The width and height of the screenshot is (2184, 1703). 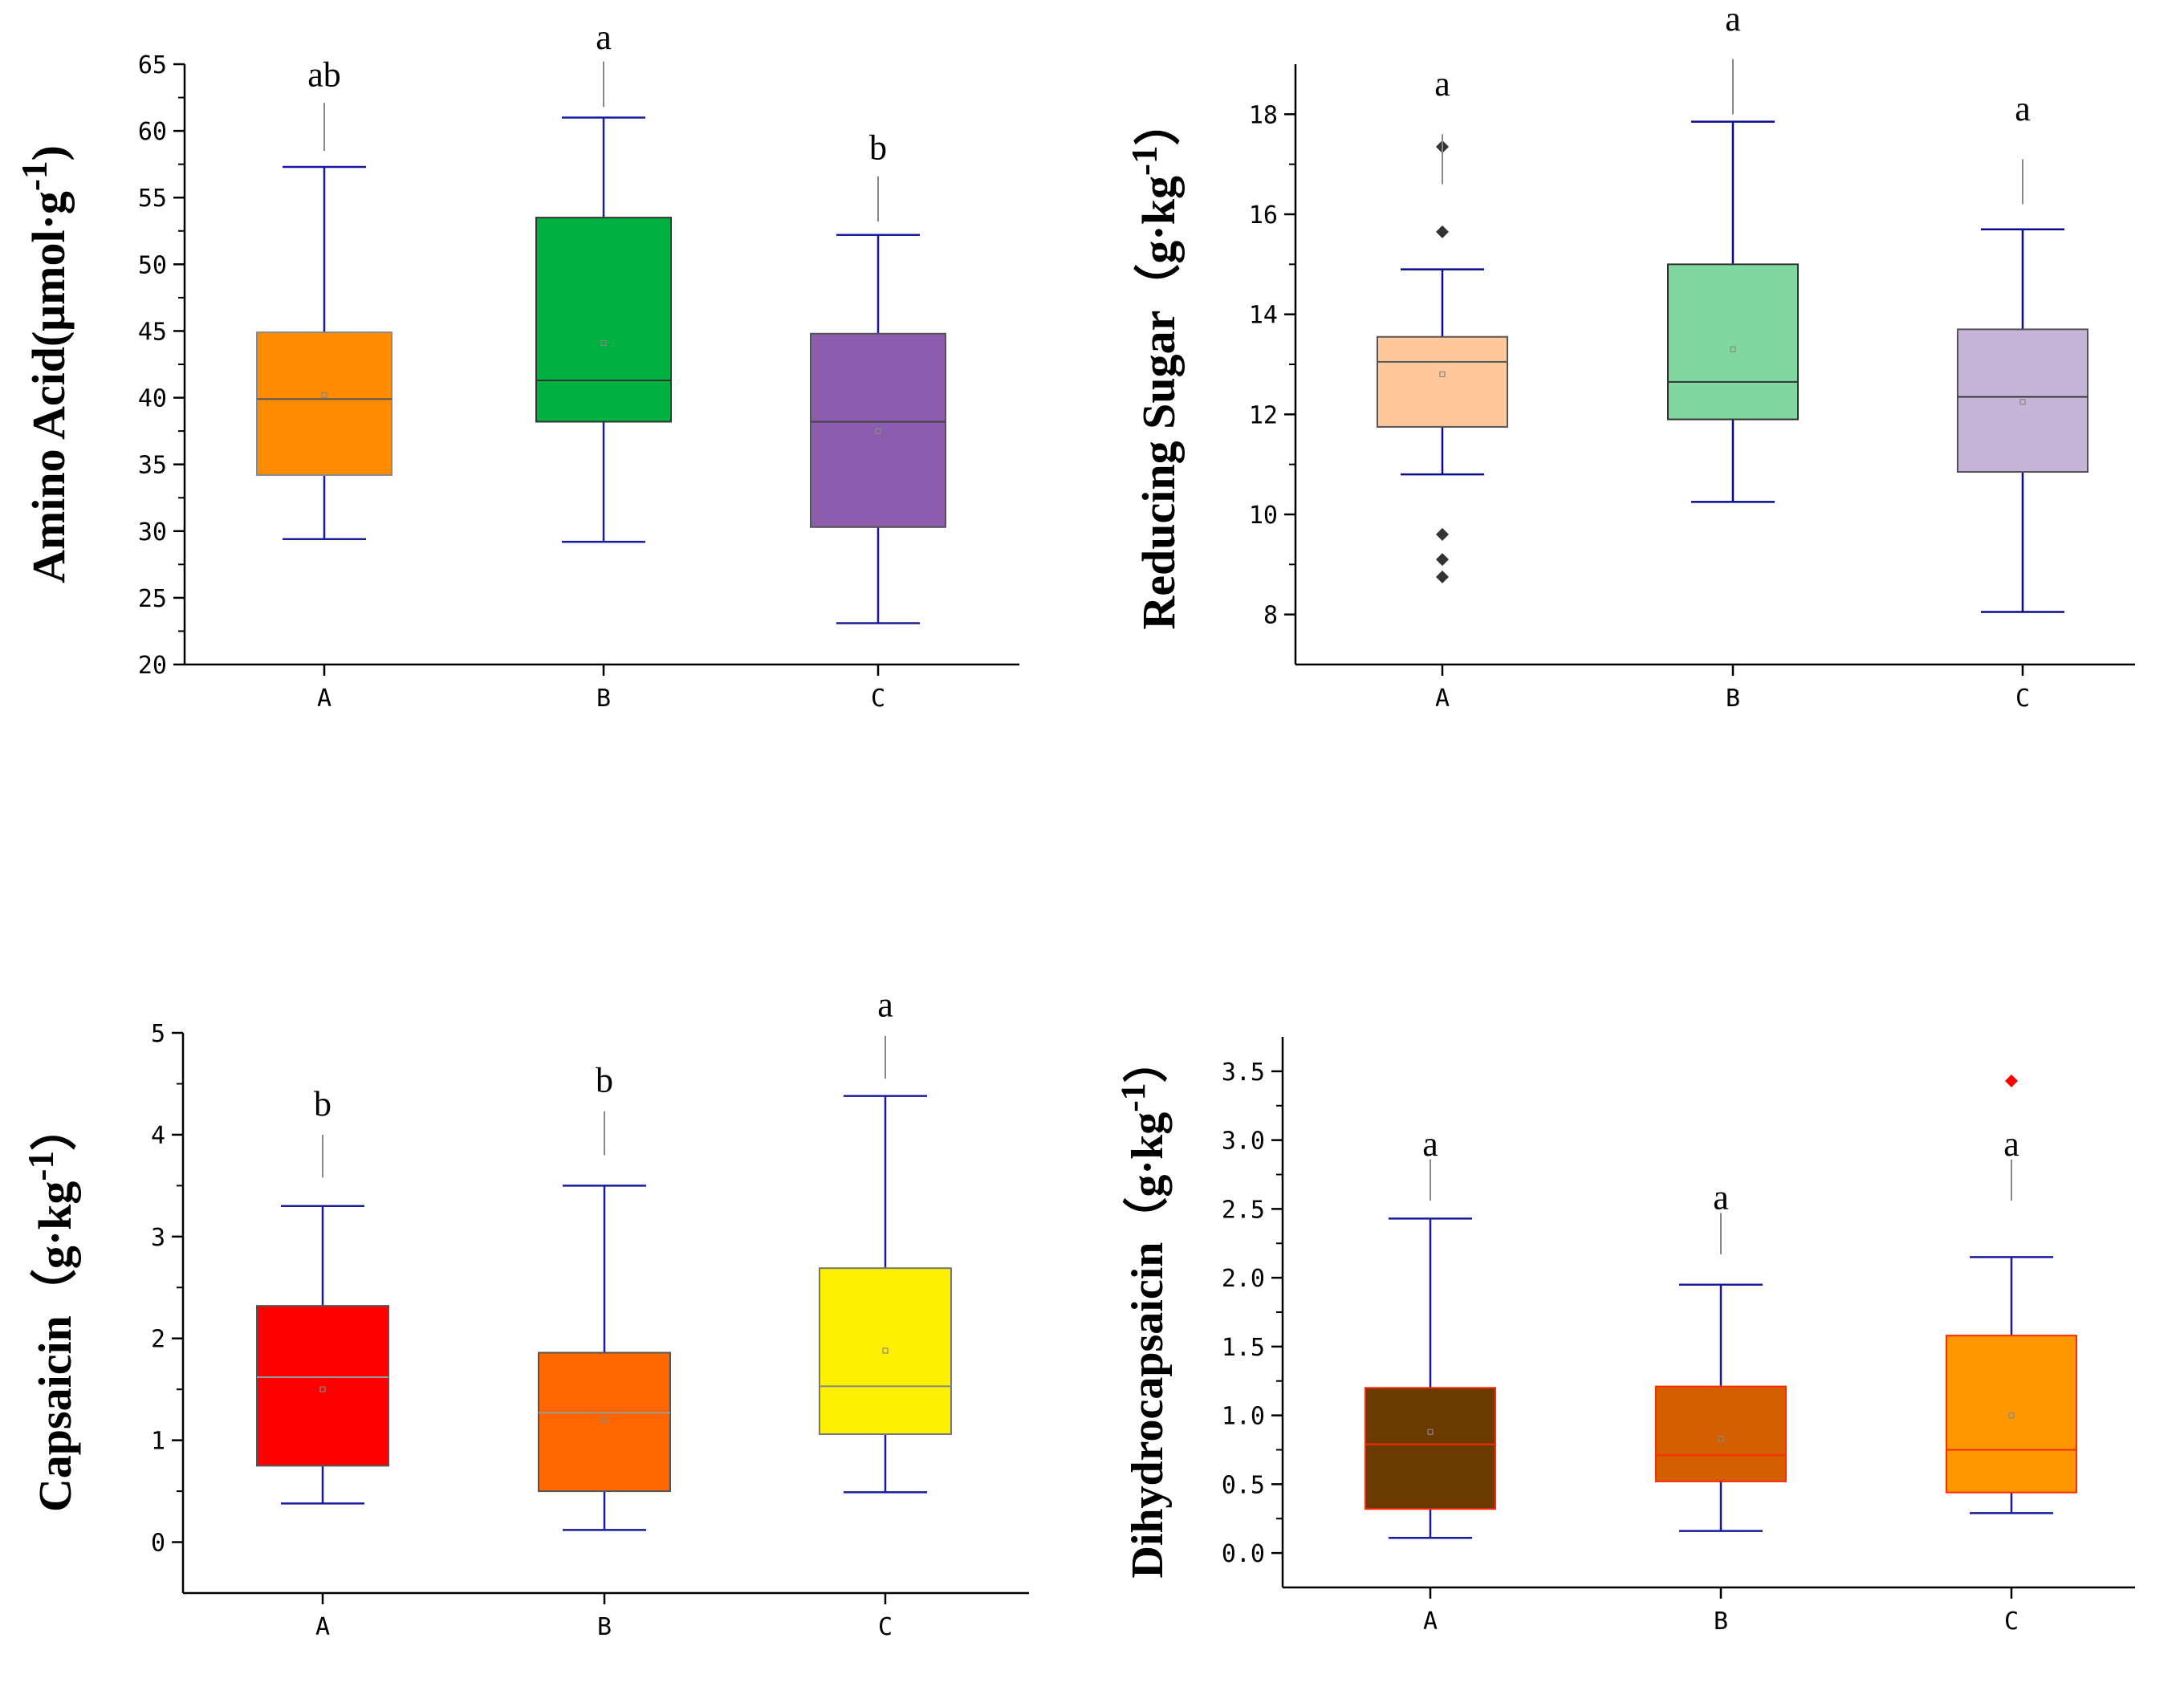 I want to click on y-tick-label: 5, so click(x=158, y=1034).